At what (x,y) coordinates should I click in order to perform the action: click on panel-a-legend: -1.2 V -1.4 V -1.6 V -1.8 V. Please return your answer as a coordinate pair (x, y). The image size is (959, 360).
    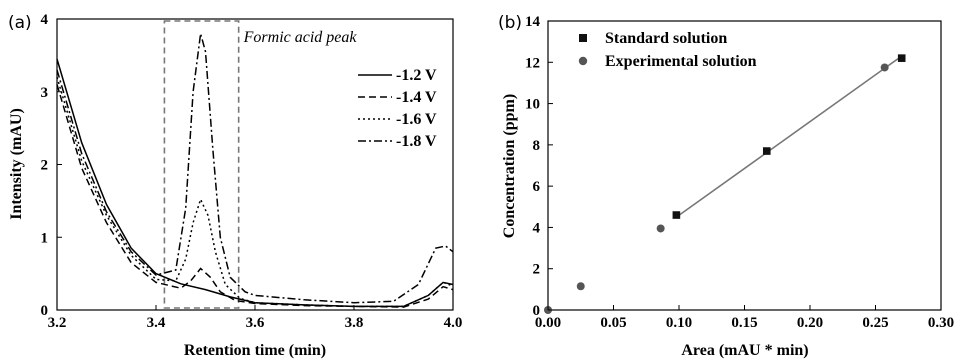
    Looking at the image, I should click on (397, 108).